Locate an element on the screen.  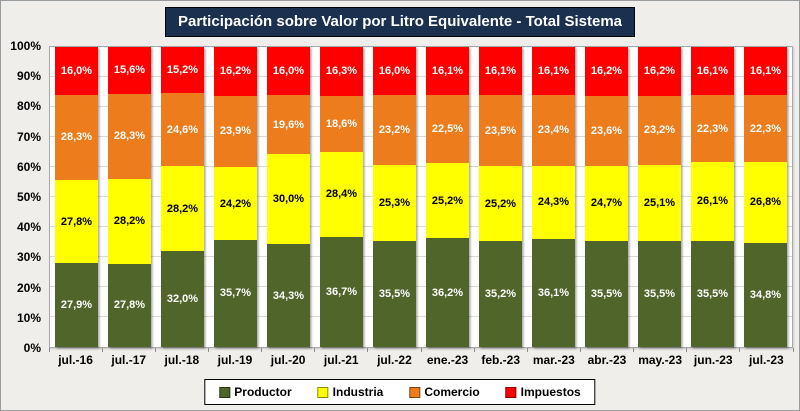
bar-segment-comercio: 28,3% is located at coordinates (76, 137).